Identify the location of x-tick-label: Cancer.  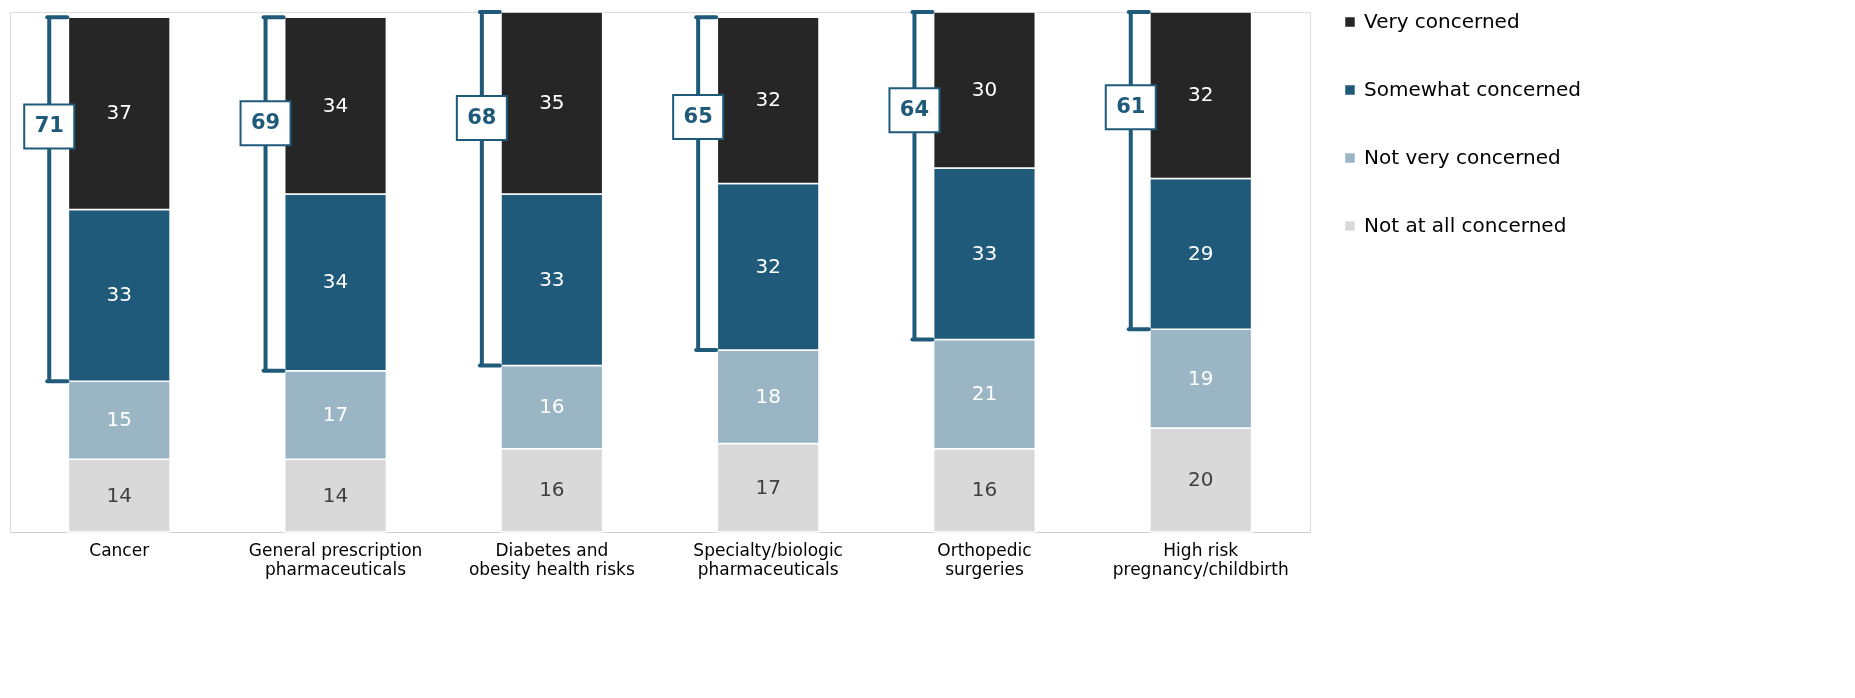
(119, 549).